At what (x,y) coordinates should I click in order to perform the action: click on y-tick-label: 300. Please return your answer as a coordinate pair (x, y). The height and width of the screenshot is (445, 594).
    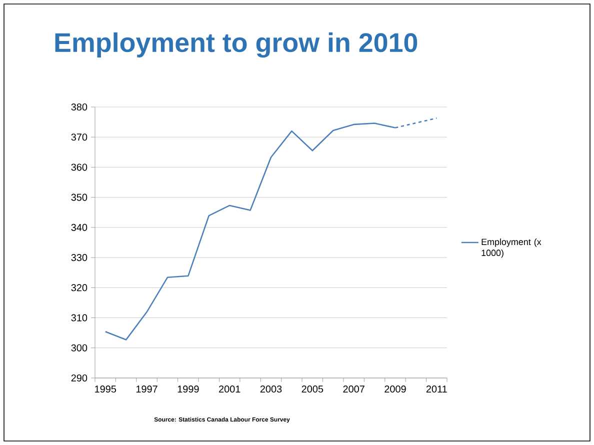
    Looking at the image, I should click on (79, 348).